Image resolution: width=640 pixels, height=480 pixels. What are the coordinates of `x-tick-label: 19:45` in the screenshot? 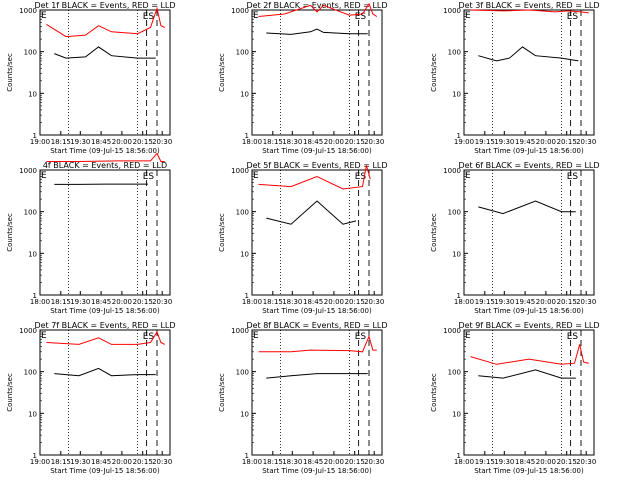 It's located at (525, 302).